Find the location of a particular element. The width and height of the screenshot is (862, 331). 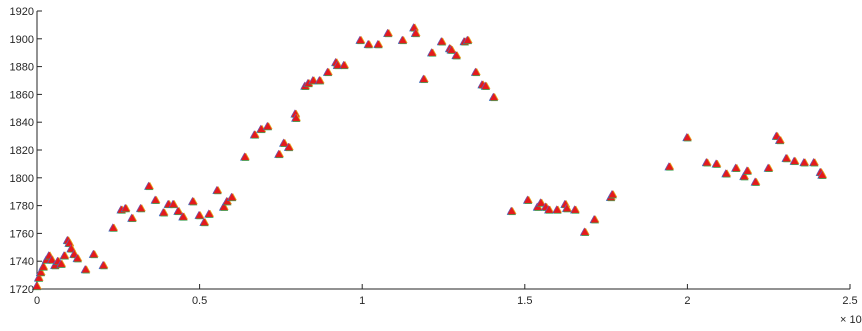

y-tick-label: 1740 is located at coordinates (22, 262).